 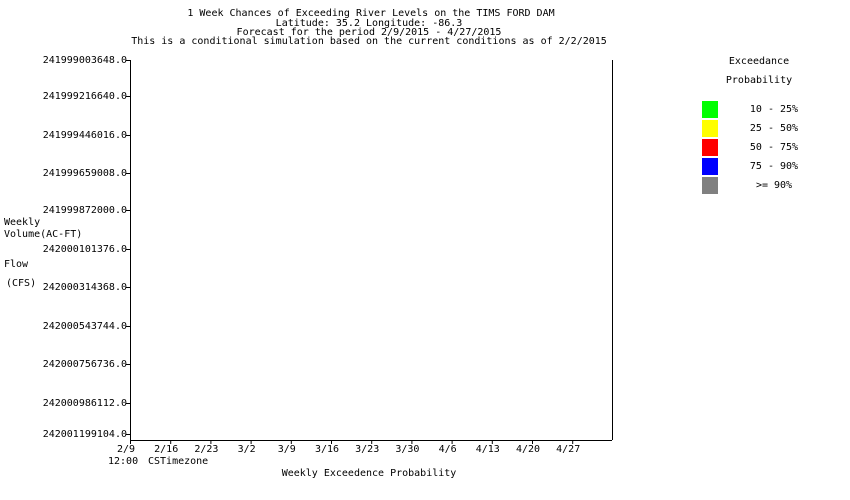 What do you see at coordinates (774, 185) in the screenshot?
I see `legend-label: >= 90%` at bounding box center [774, 185].